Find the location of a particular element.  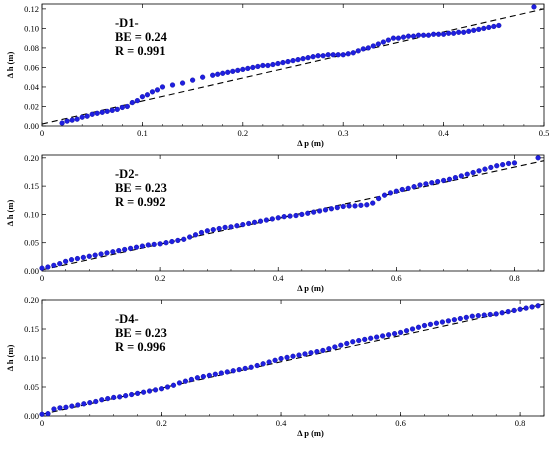

annotation-line: R = 0.996 is located at coordinates (140, 347).